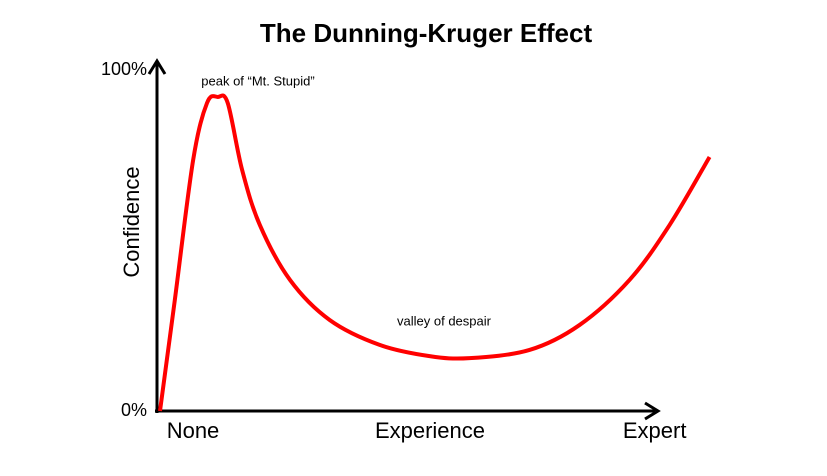 This screenshot has width=827, height=476. What do you see at coordinates (257, 80) in the screenshot?
I see `annotation: peak of “Mt. Stupid”` at bounding box center [257, 80].